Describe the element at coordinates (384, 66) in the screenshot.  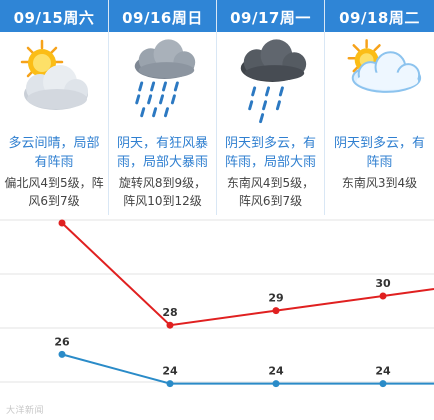
I see `sun-behind-cloud-icon` at that location.